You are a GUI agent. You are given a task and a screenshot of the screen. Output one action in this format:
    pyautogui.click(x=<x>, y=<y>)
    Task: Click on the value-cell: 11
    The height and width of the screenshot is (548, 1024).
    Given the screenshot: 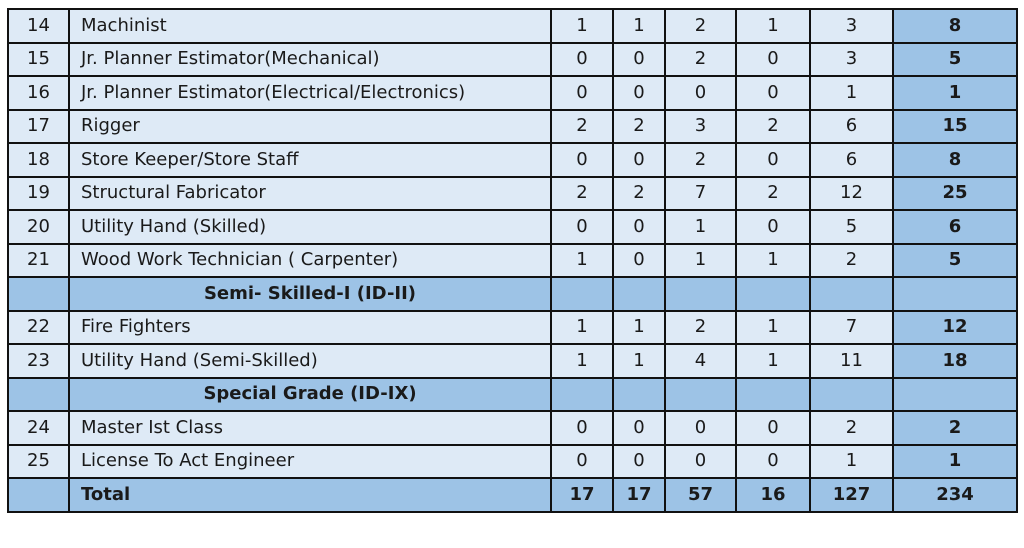 What is the action you would take?
    pyautogui.click(x=851, y=361)
    